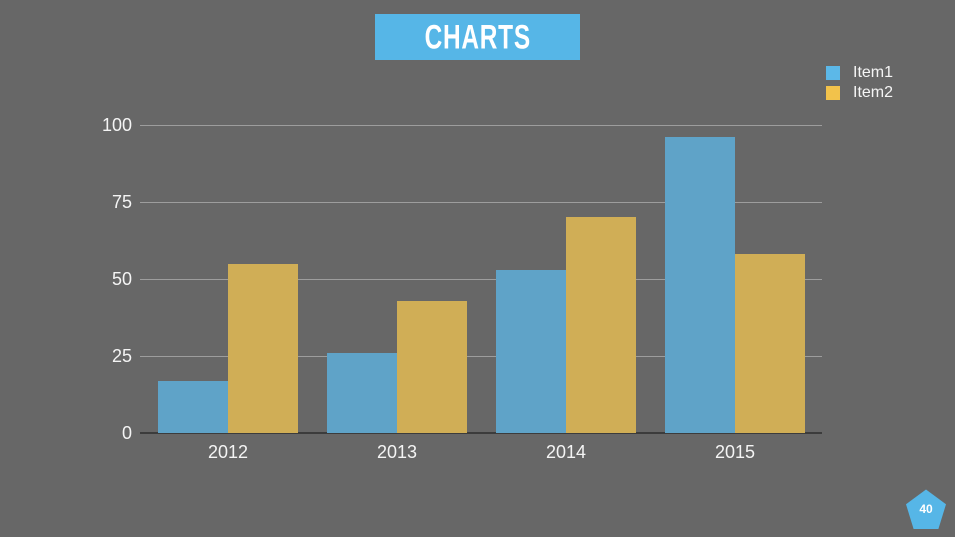  I want to click on page-number: 40, so click(926, 509).